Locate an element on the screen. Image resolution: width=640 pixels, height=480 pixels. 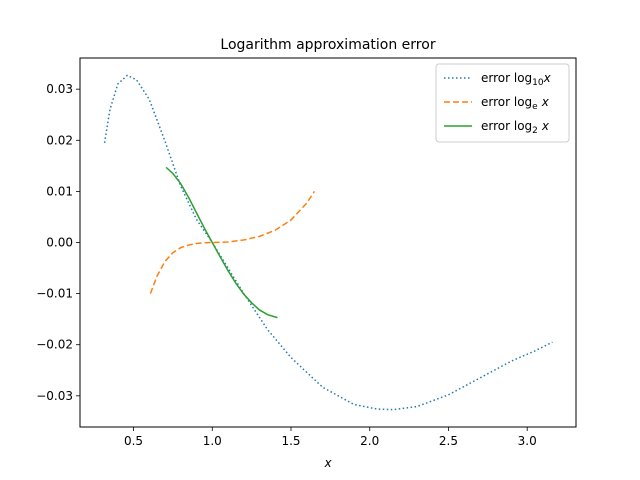
x-tick-label: 1.5 is located at coordinates (290, 441).